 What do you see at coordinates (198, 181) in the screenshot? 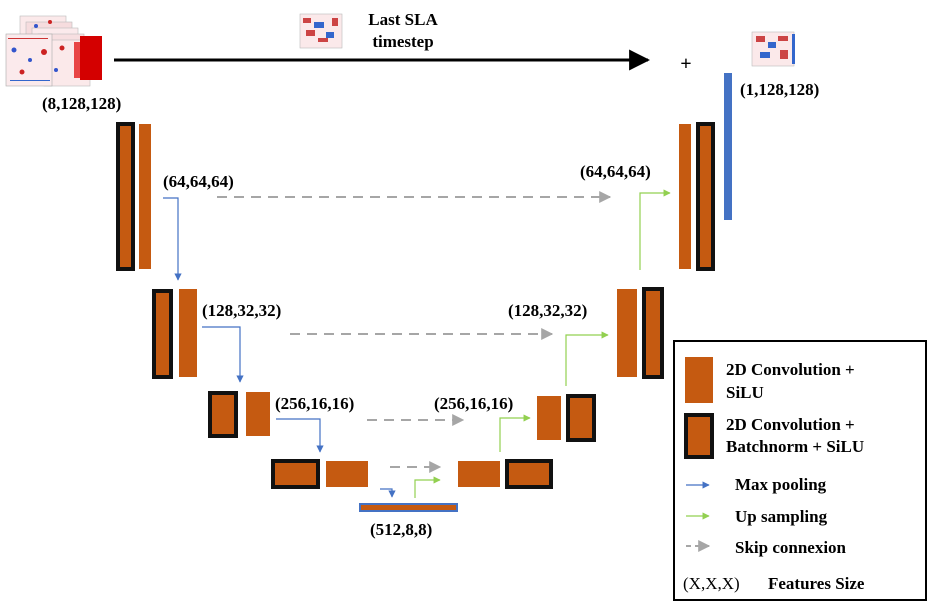
I see `enc1-size-label: (64,64,64)` at bounding box center [198, 181].